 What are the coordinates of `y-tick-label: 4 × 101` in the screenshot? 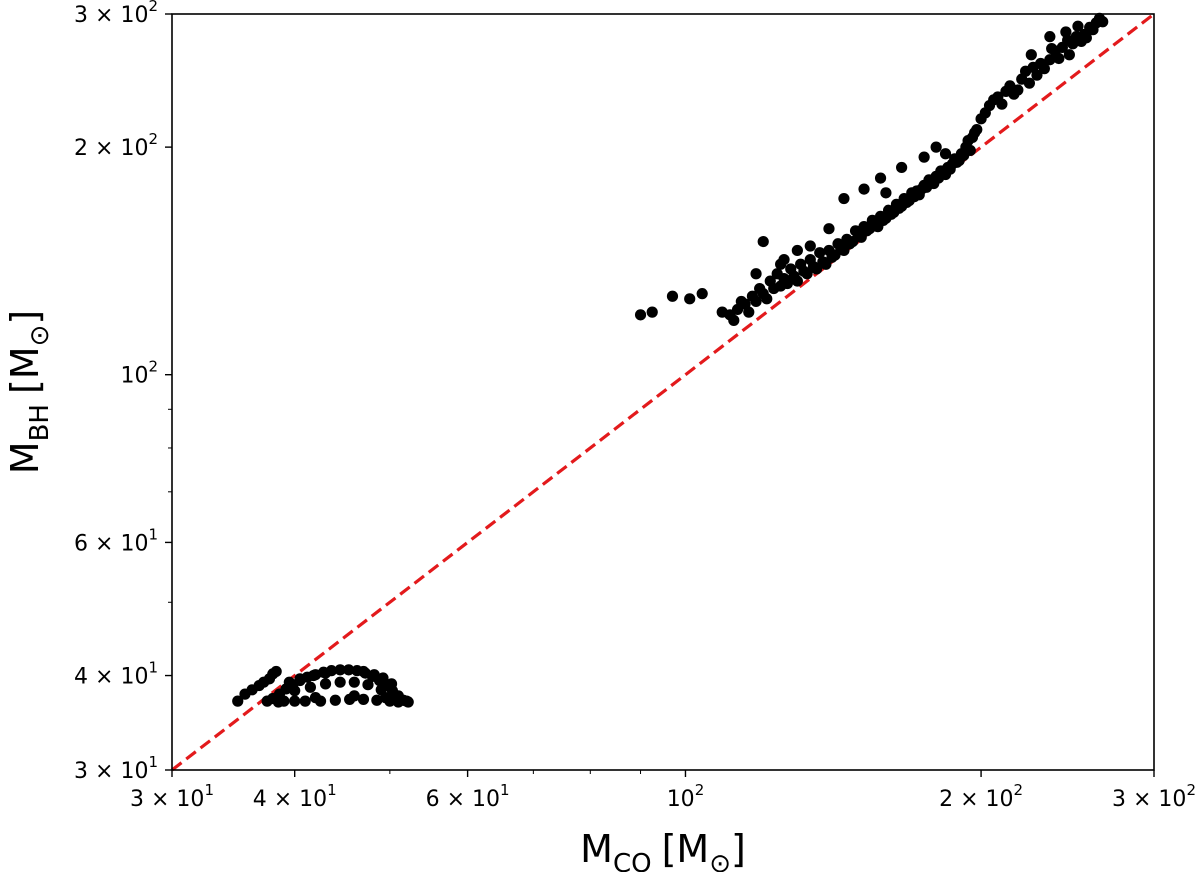 It's located at (116, 674).